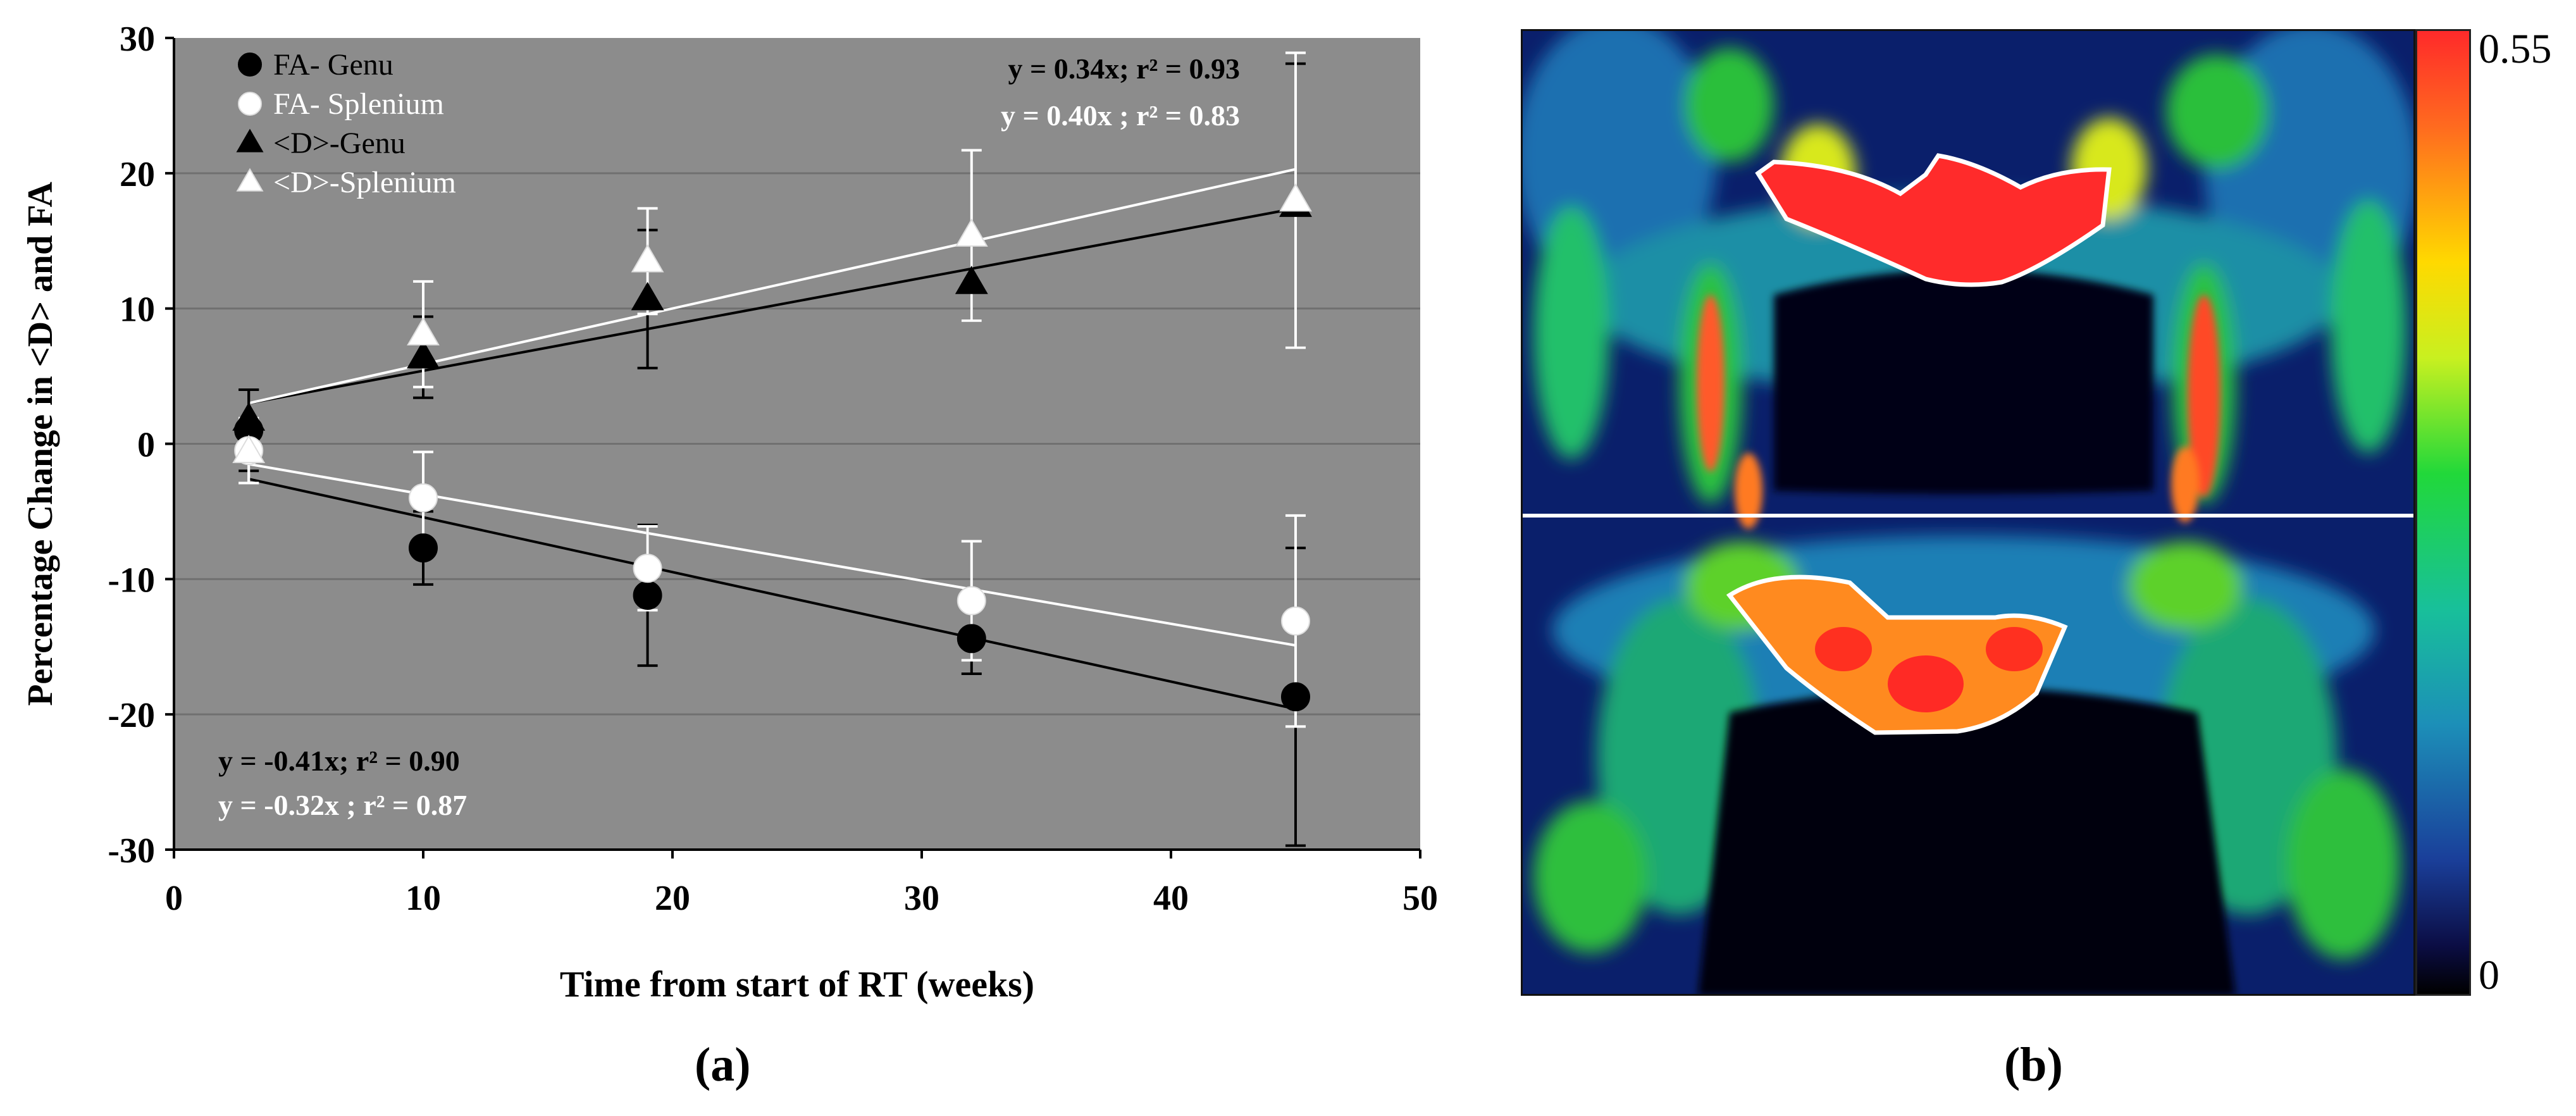  I want to click on x-tick-label: 0, so click(174, 899).